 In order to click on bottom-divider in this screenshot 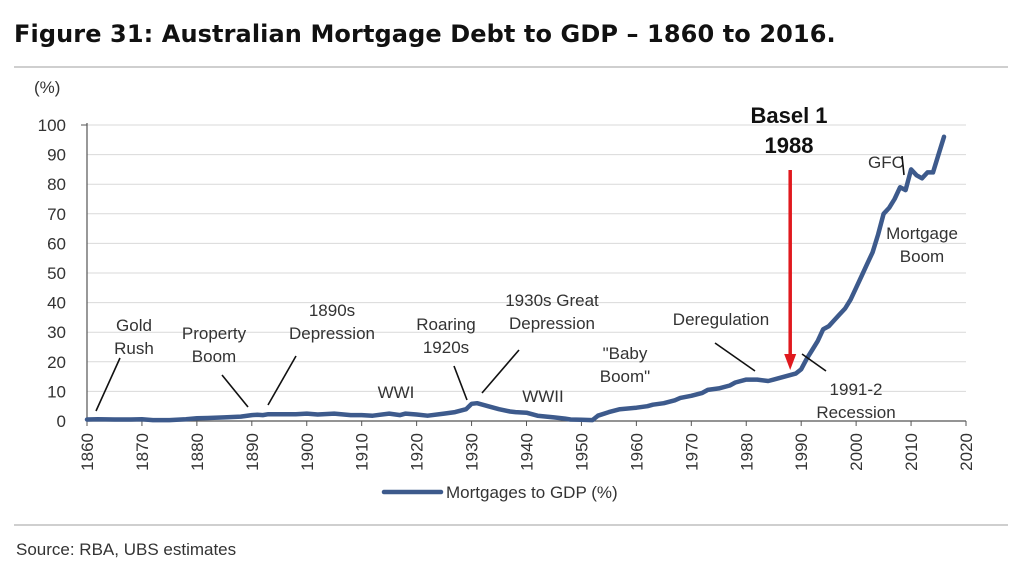, I will do `click(511, 525)`.